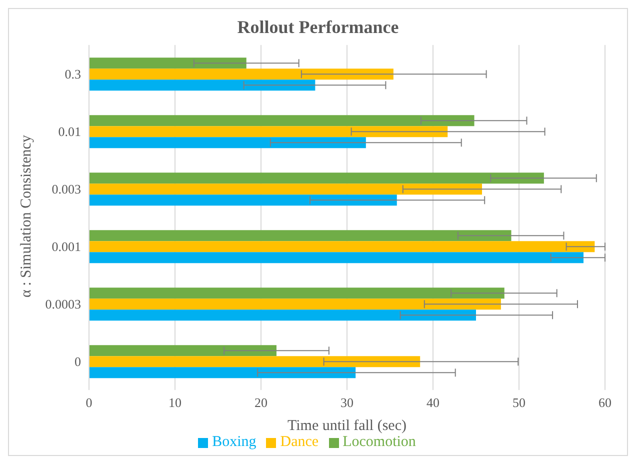 This screenshot has width=636, height=464. Describe the element at coordinates (72, 74) in the screenshot. I see `y-tick-label: 0.3` at that location.